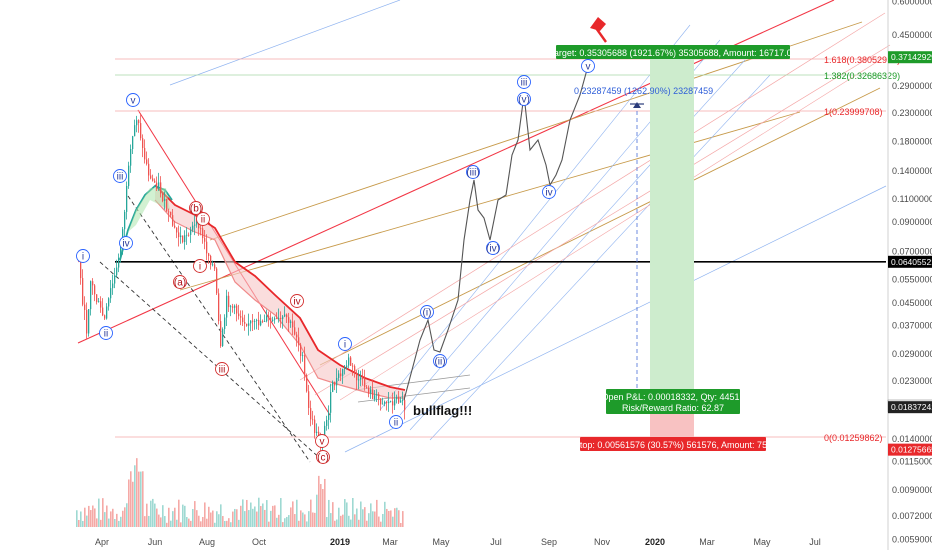  I want to click on wave-label-blue: i, so click(83, 256).